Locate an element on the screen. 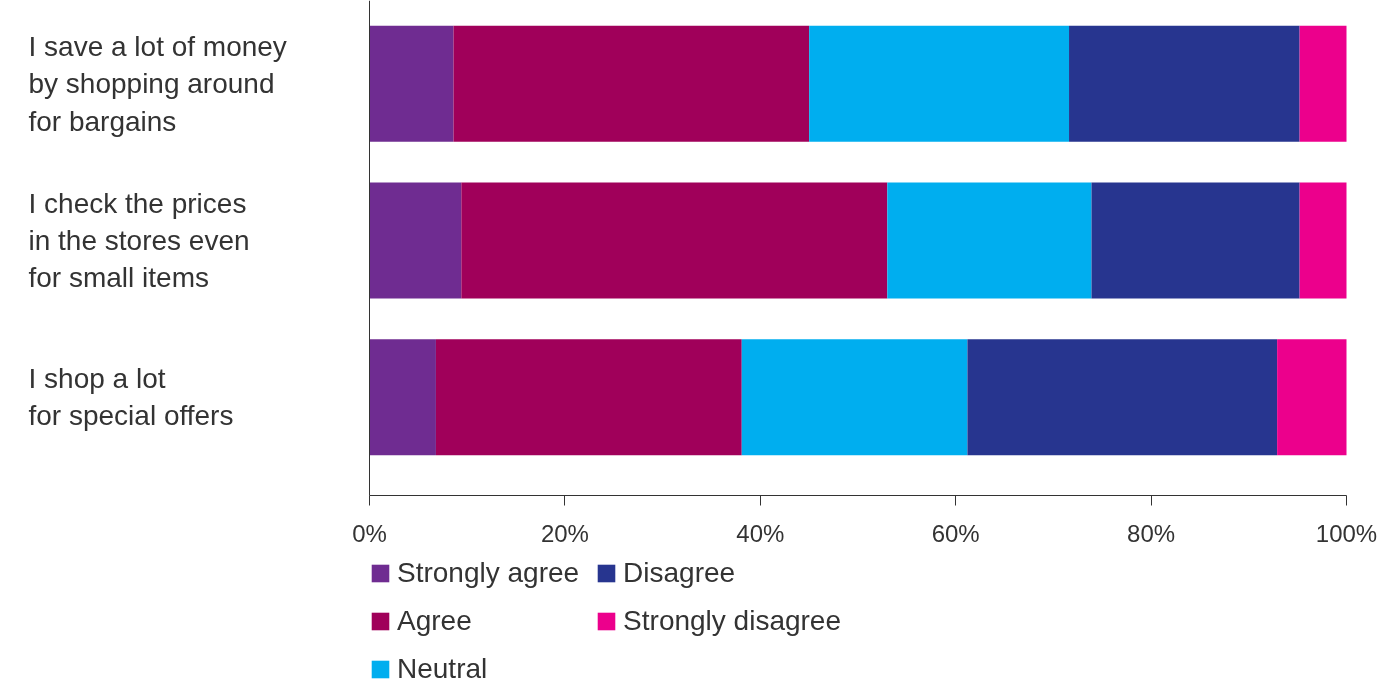 The width and height of the screenshot is (1395, 687). legend-label: Neutral is located at coordinates (442, 669).